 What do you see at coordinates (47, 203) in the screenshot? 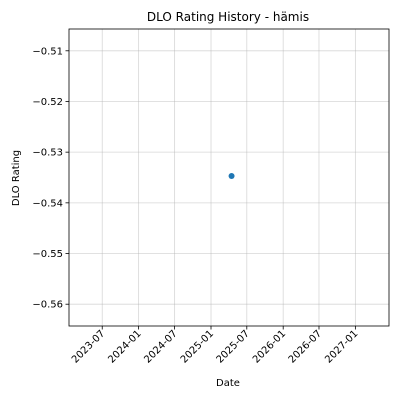
I see `y-tick-label: −0.54` at bounding box center [47, 203].